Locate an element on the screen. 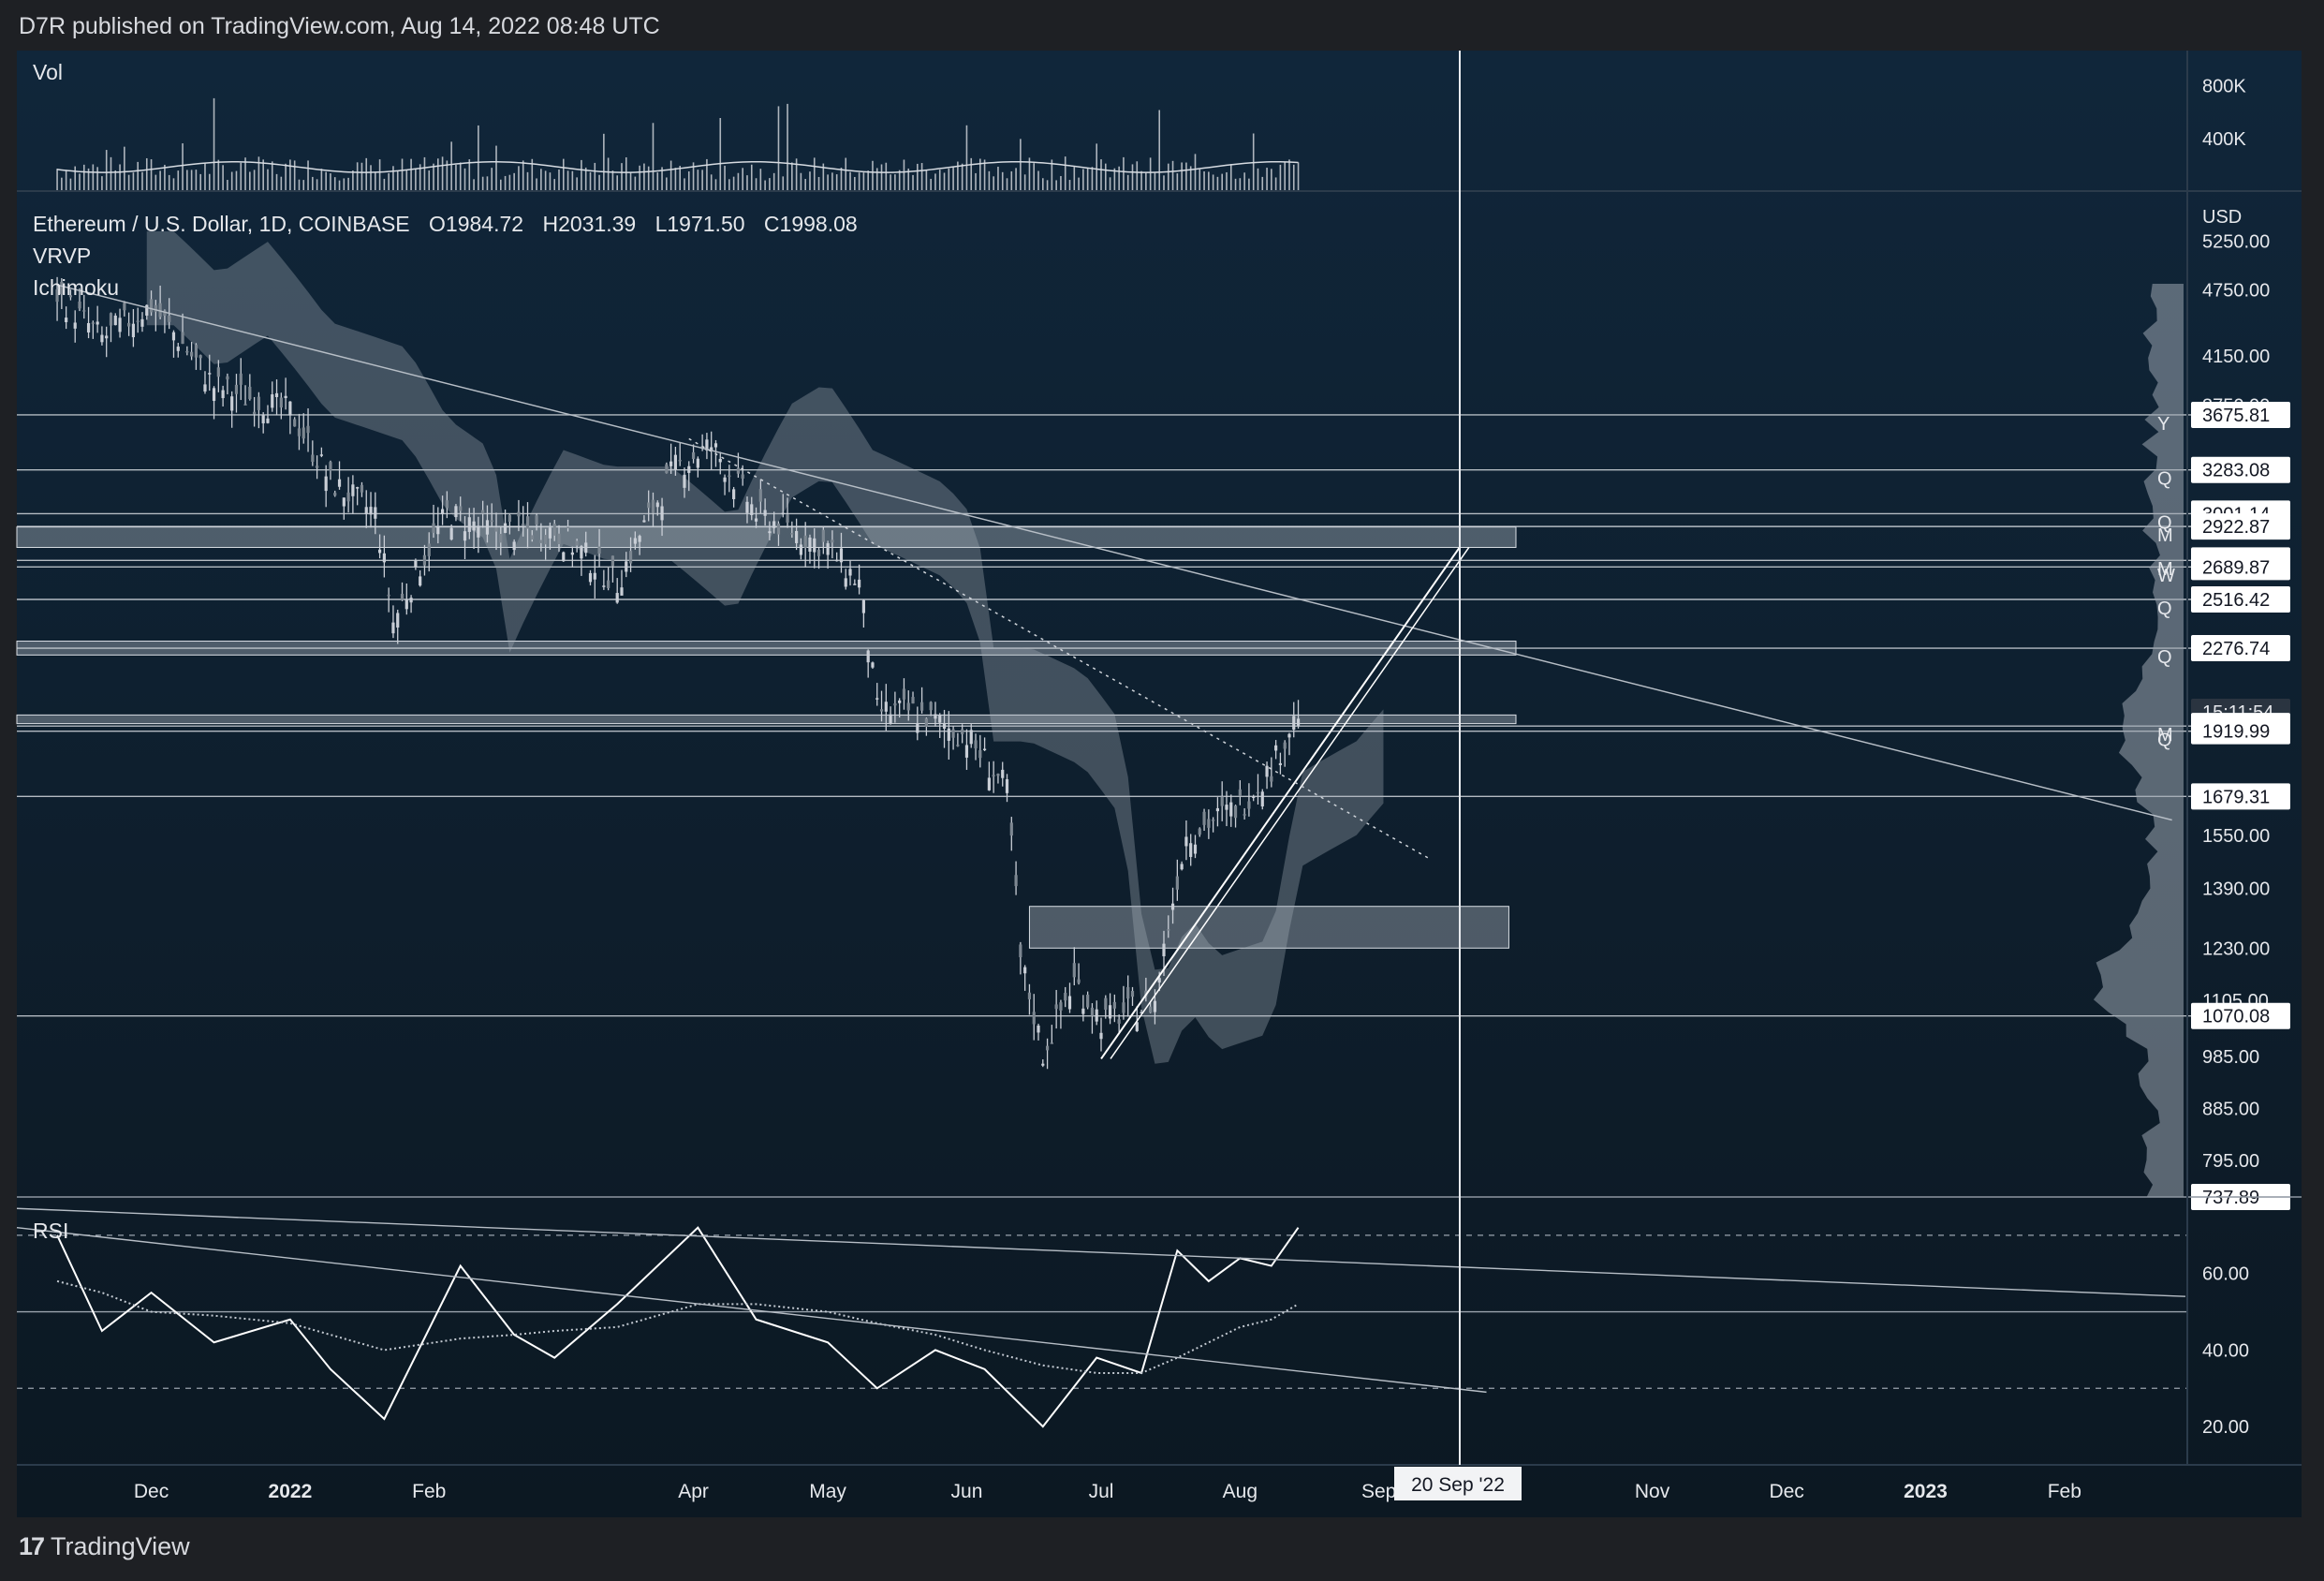 The height and width of the screenshot is (1581, 2324). time-tick-label: 2023 is located at coordinates (1926, 1491).